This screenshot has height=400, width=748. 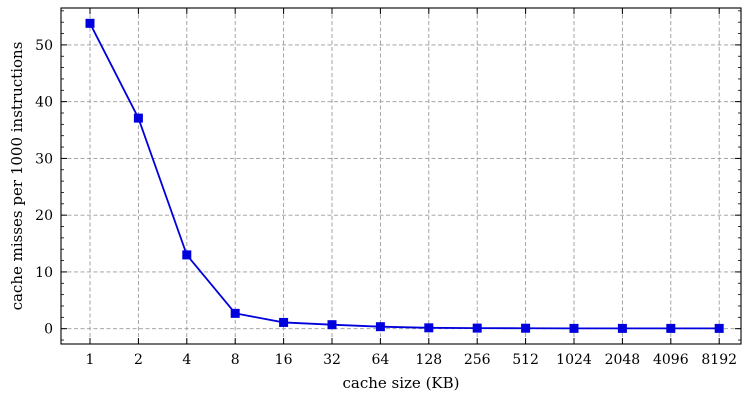 I want to click on x-tick-label: 8192, so click(x=719, y=360).